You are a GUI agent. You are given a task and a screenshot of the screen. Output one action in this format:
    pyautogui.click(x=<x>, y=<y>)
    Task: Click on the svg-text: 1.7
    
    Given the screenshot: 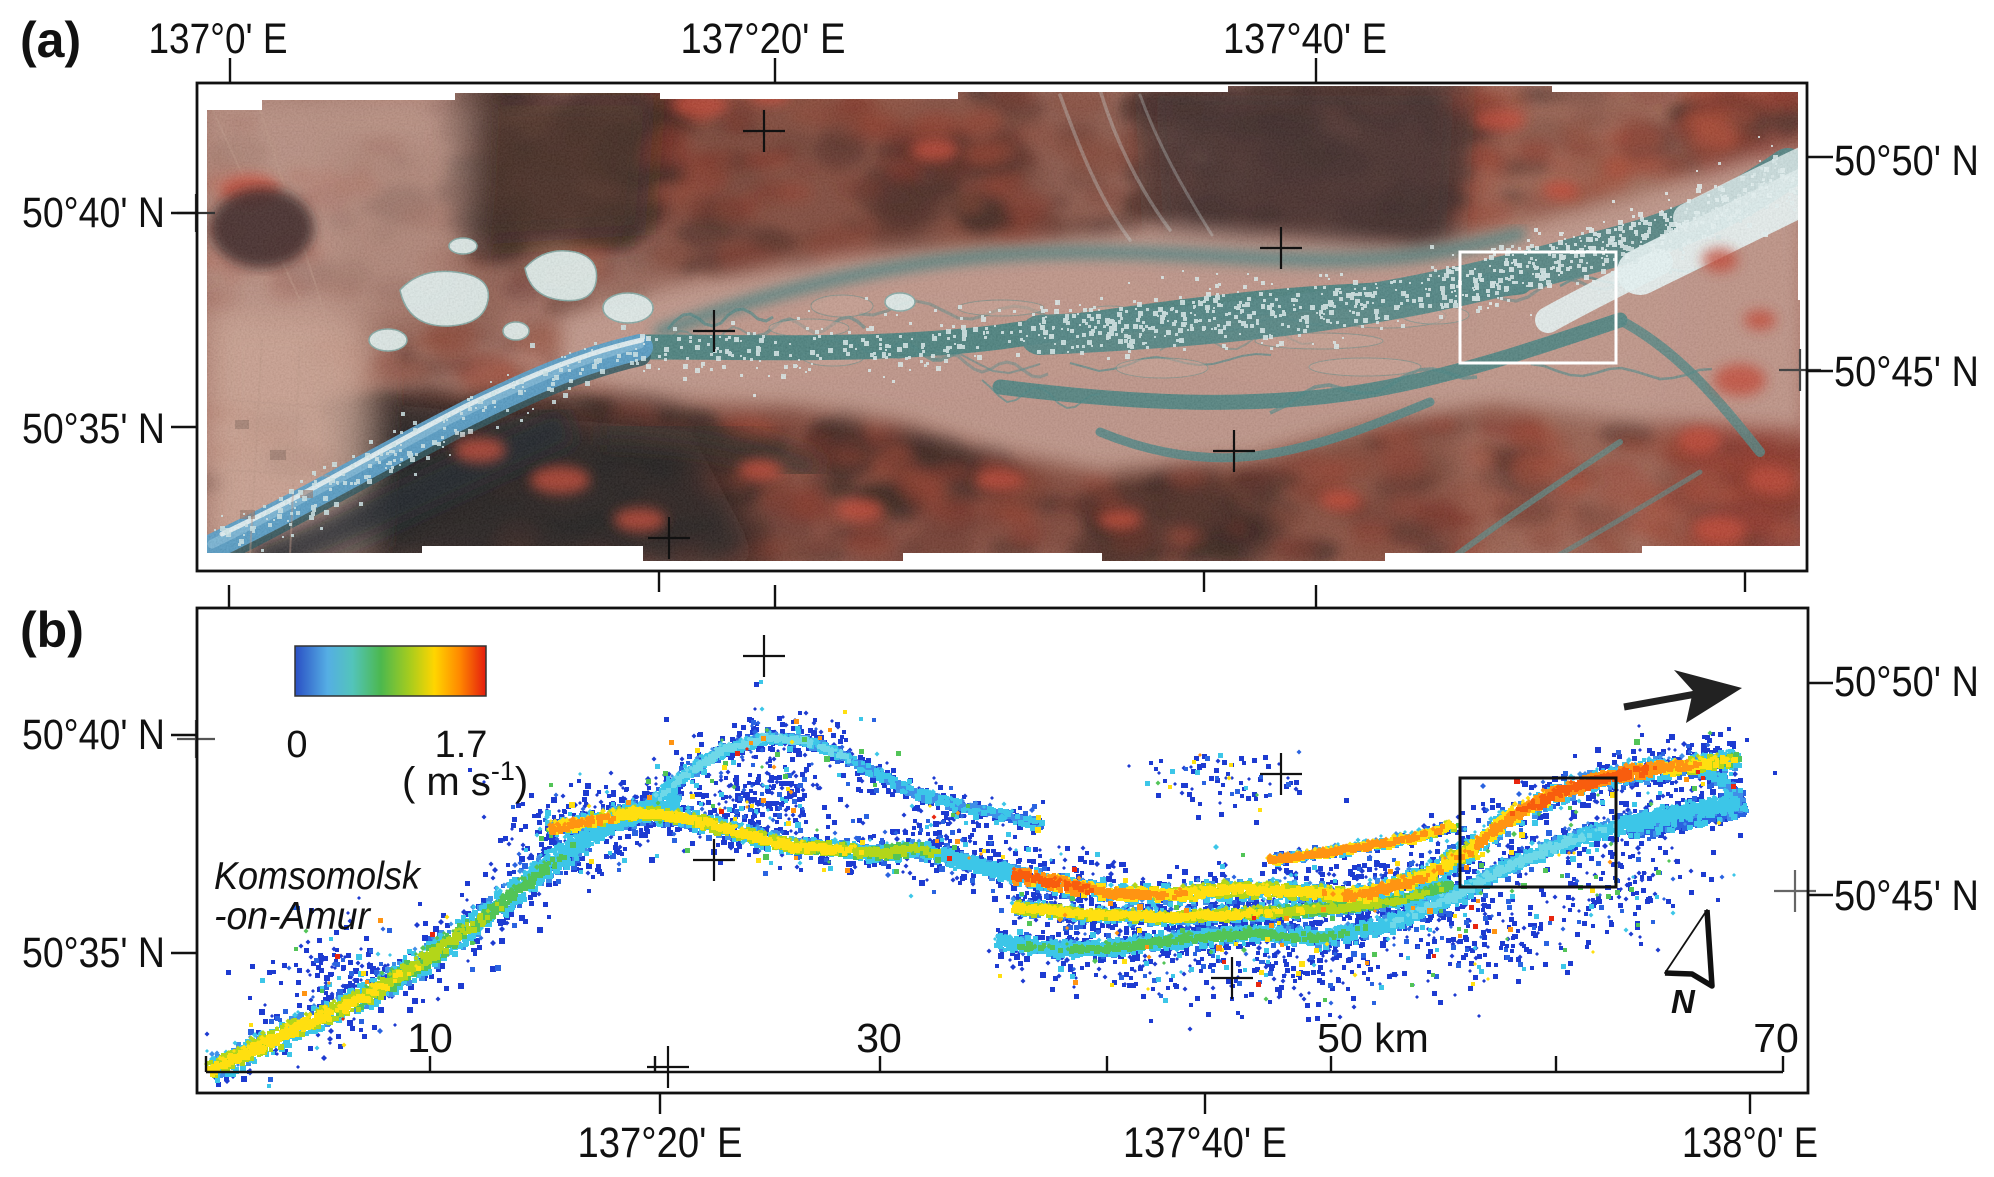 What is the action you would take?
    pyautogui.click(x=461, y=745)
    